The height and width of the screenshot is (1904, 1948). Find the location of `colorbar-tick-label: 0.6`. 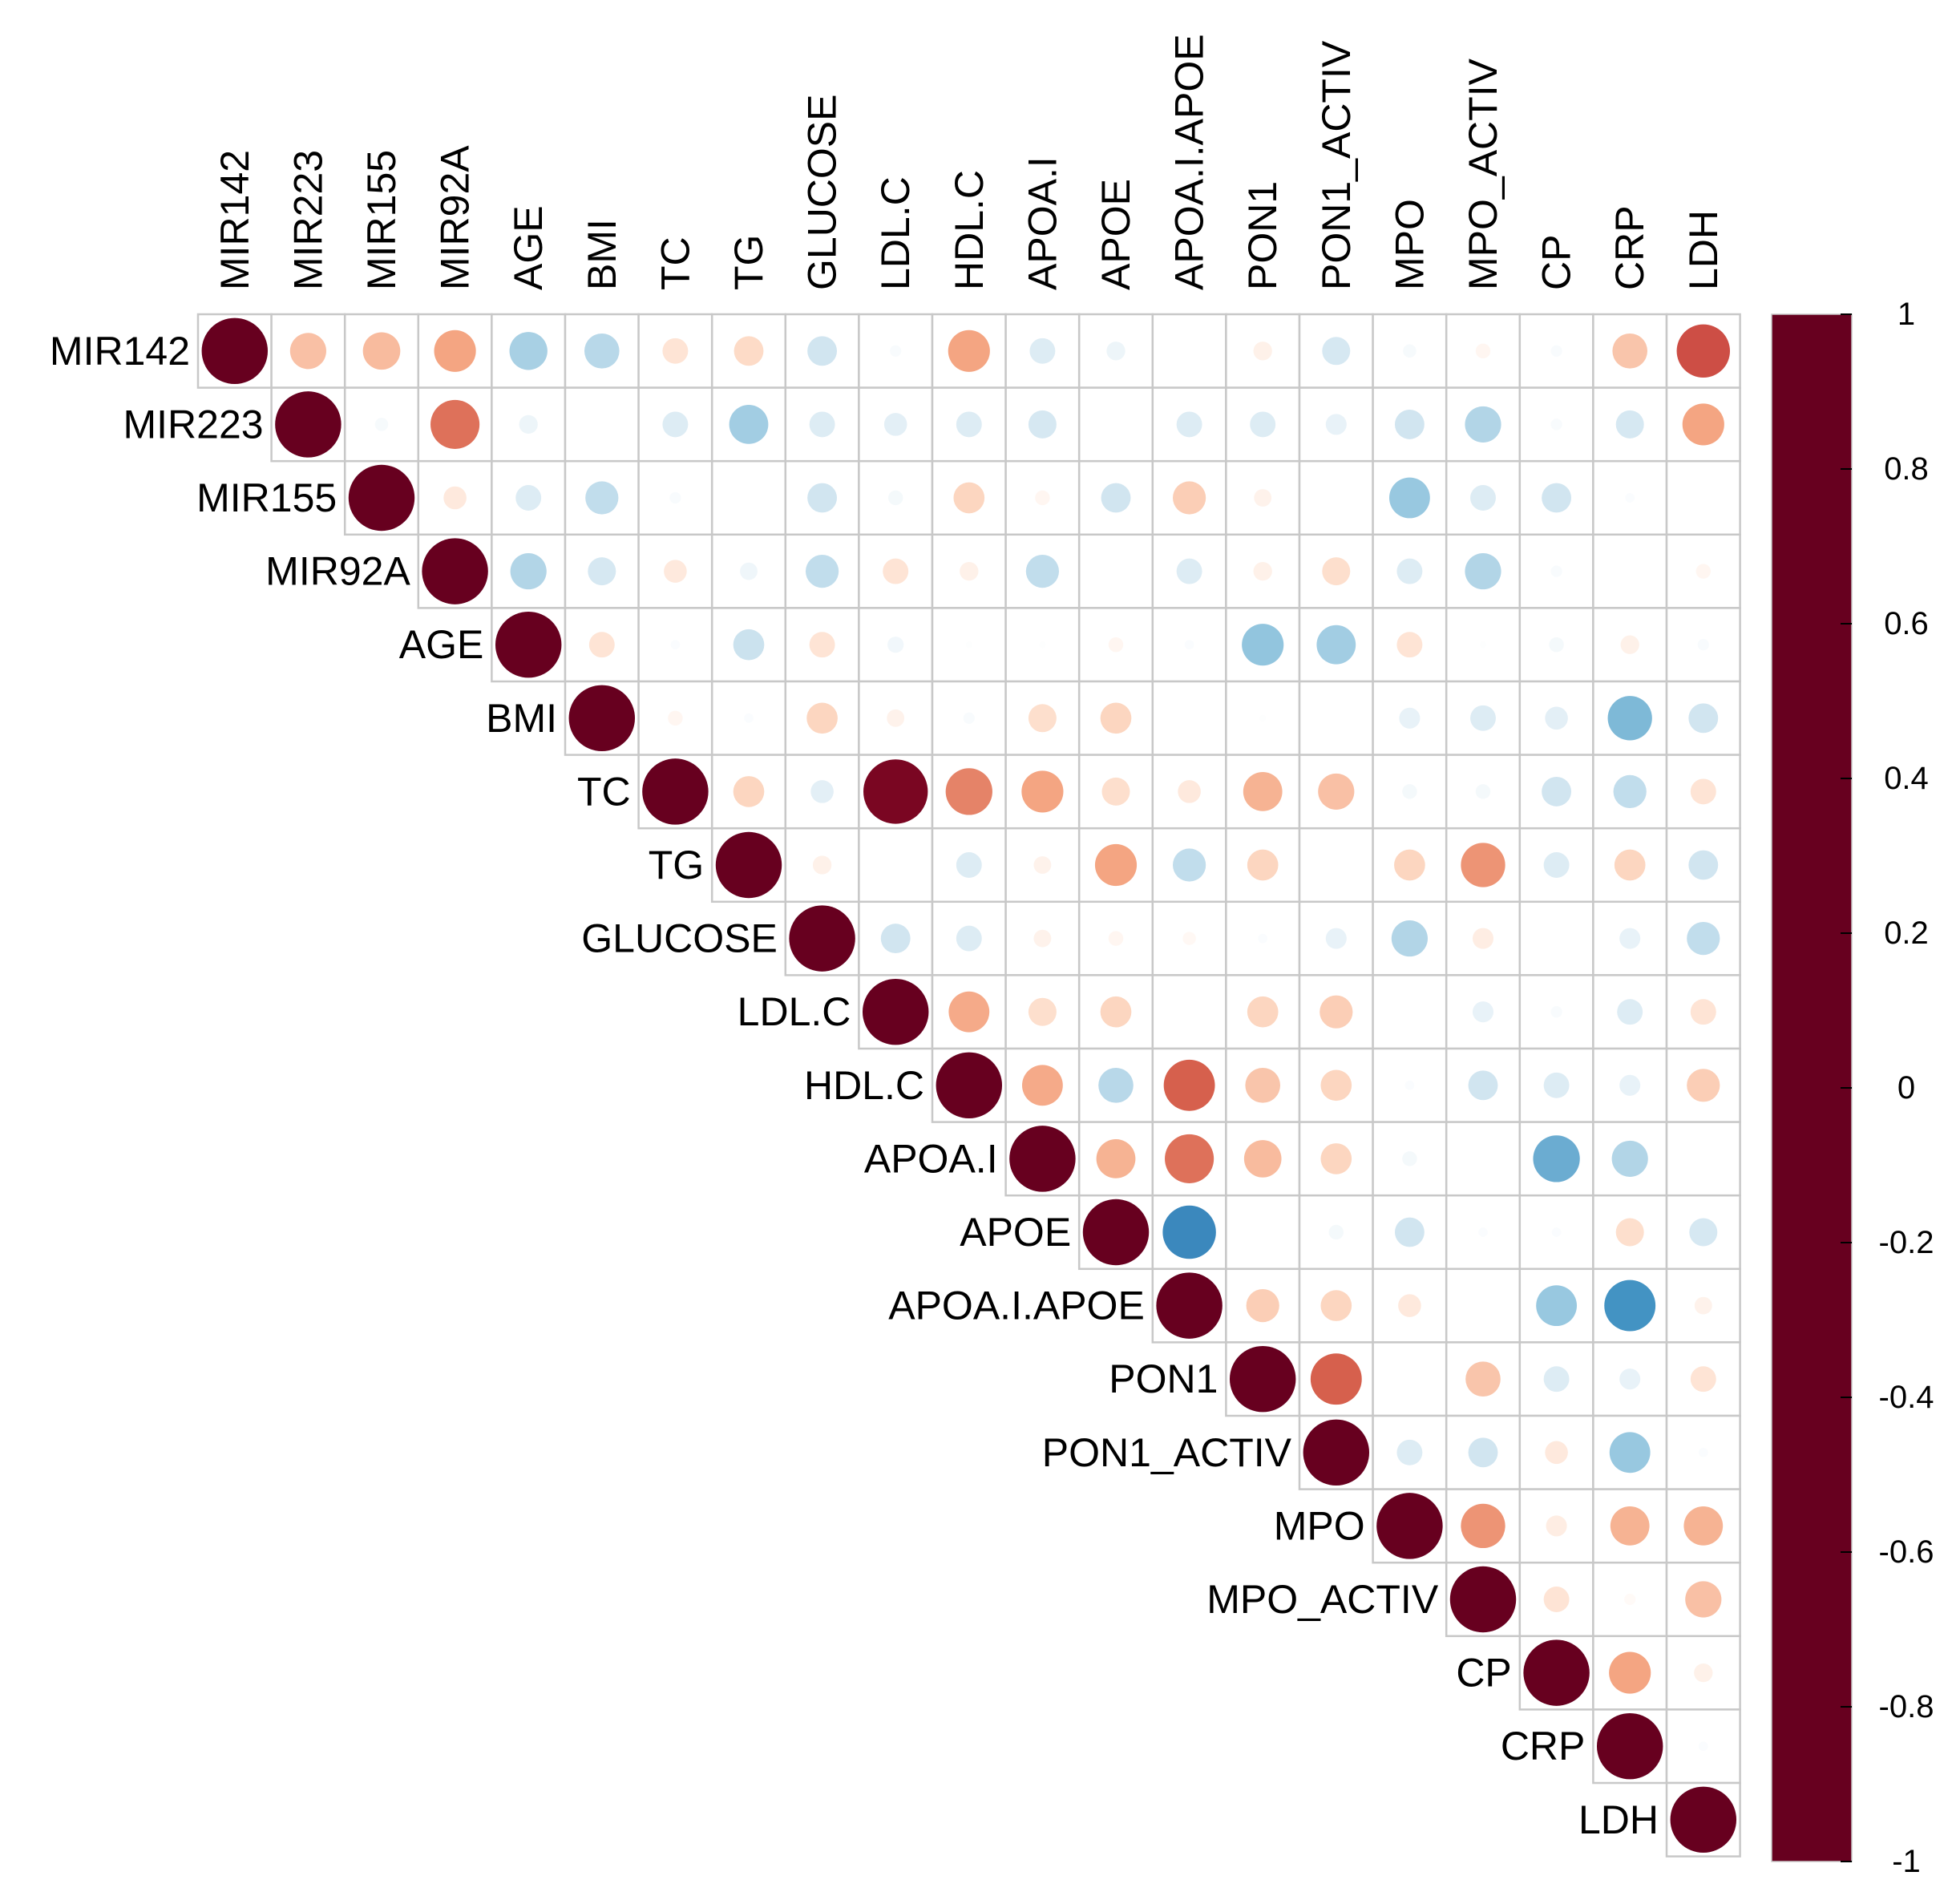

colorbar-tick-label: 0.6 is located at coordinates (1906, 623).